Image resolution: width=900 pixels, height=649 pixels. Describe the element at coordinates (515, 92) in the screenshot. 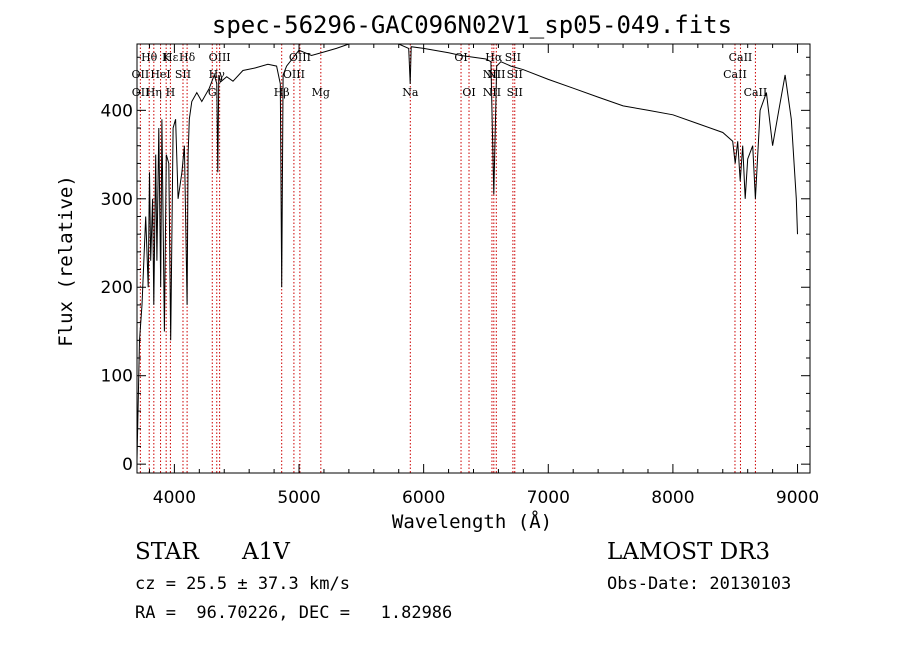

I see `line-label-28: SII` at that location.